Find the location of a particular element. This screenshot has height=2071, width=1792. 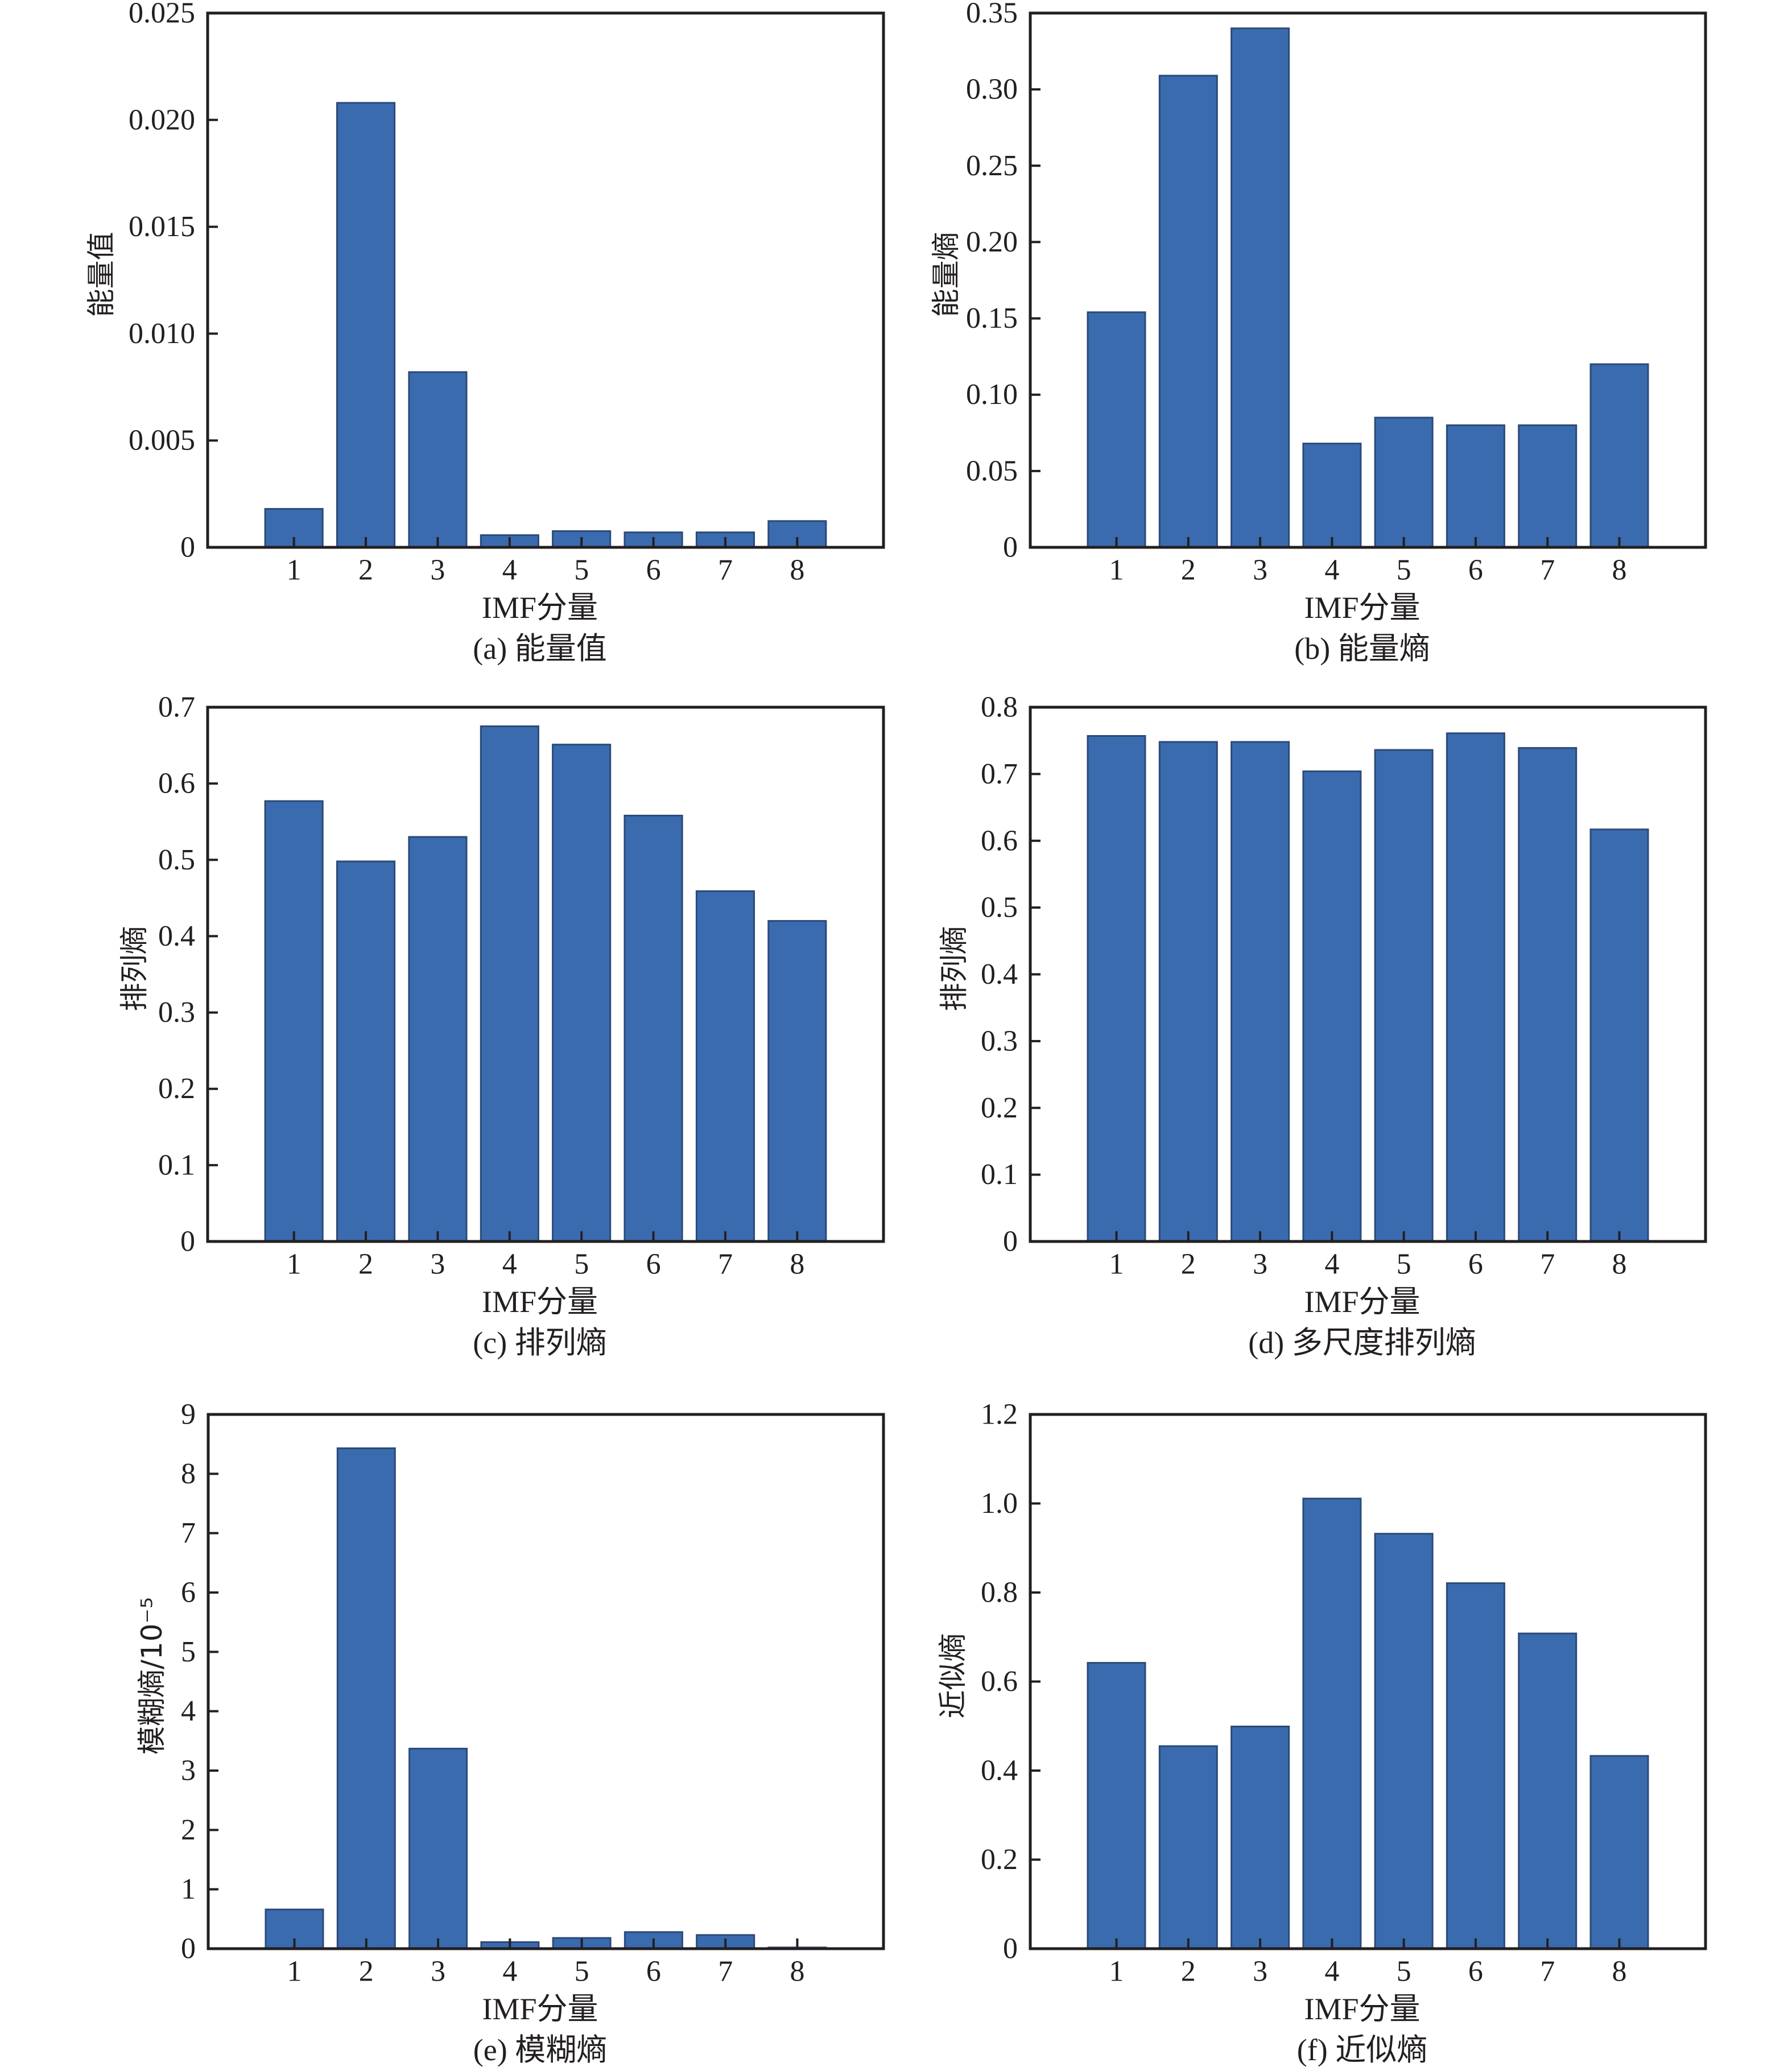

ytick-label: 1.0 is located at coordinates (999, 1503).